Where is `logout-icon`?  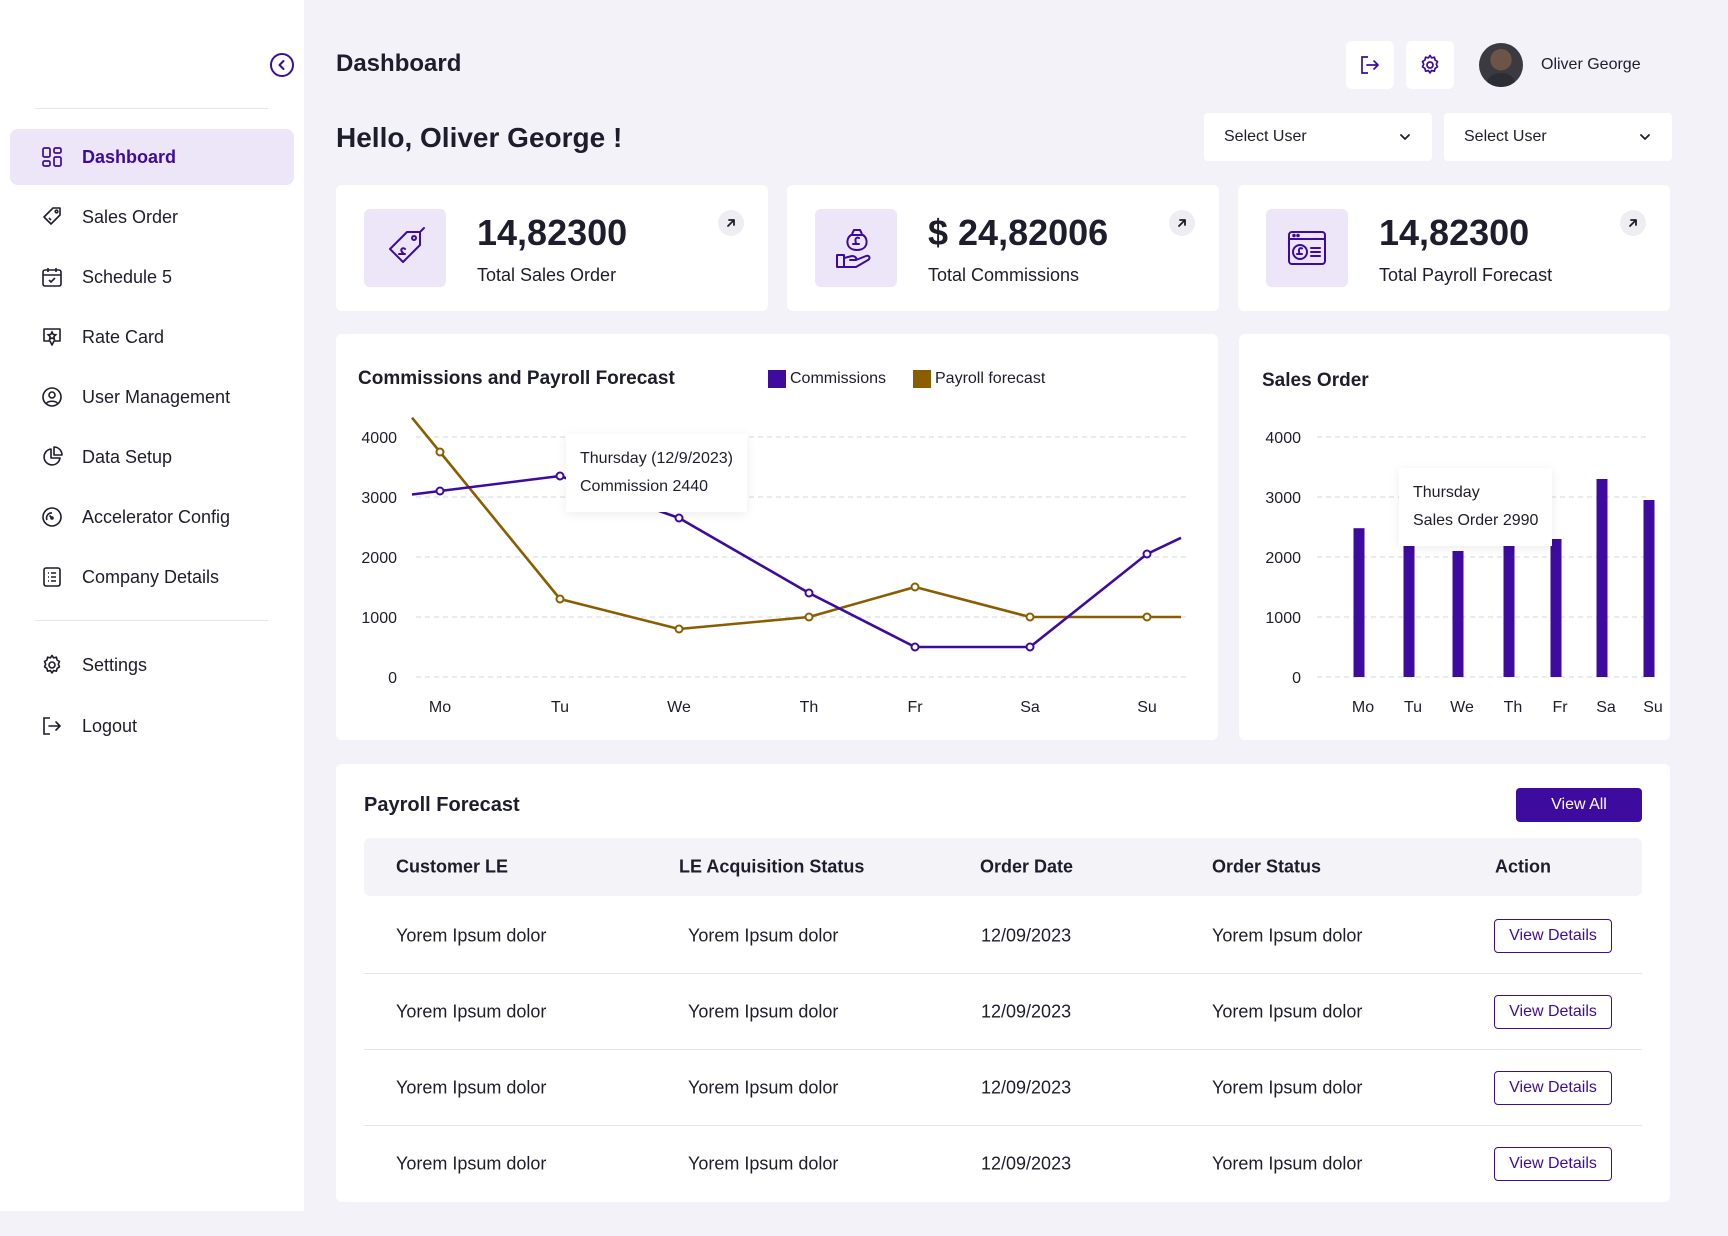 logout-icon is located at coordinates (1370, 65).